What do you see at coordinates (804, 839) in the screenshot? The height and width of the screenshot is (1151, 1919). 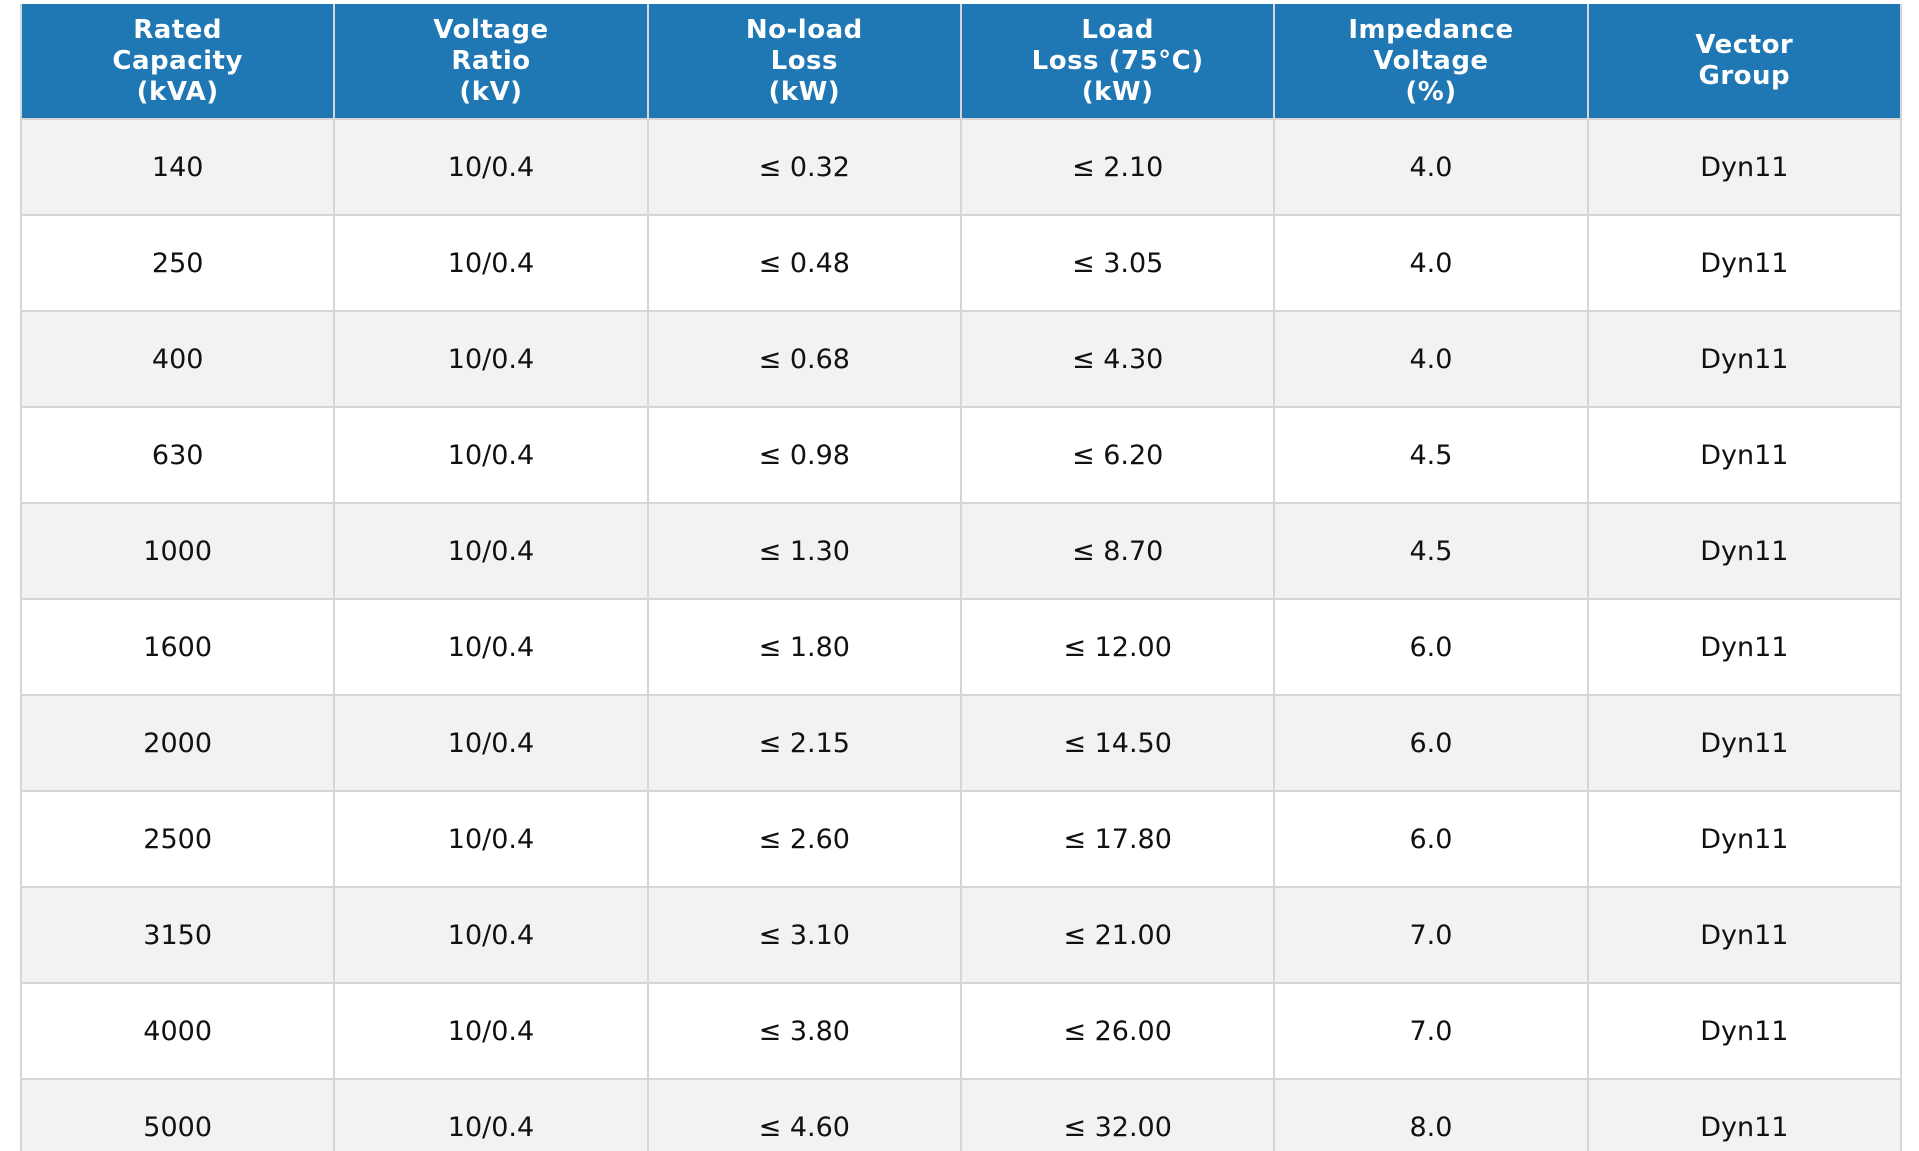 I see `table-cell: ≤ 2.60` at bounding box center [804, 839].